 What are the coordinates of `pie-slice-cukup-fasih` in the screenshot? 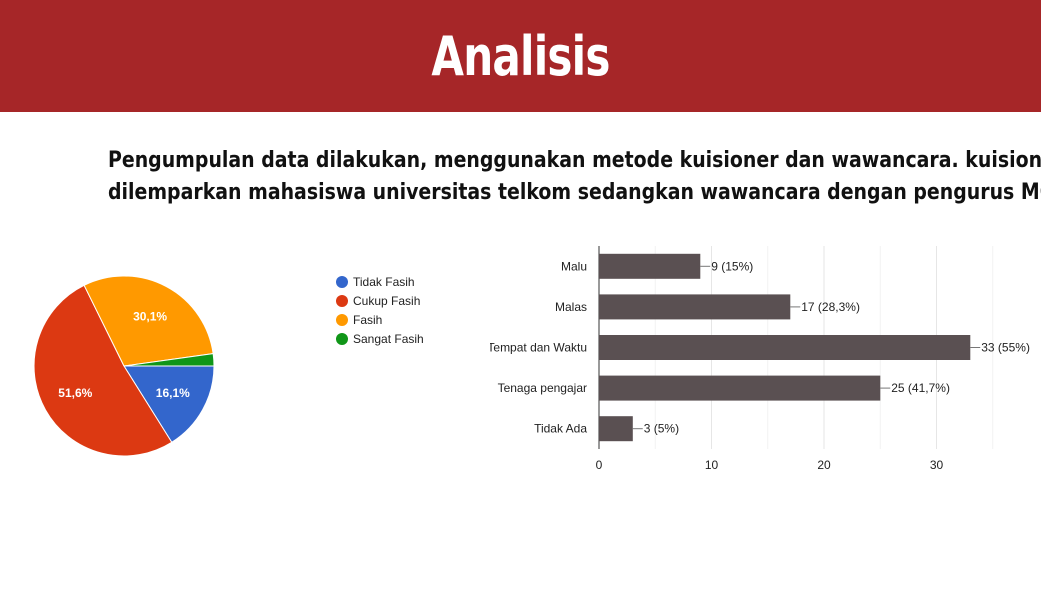 It's located at (103, 370).